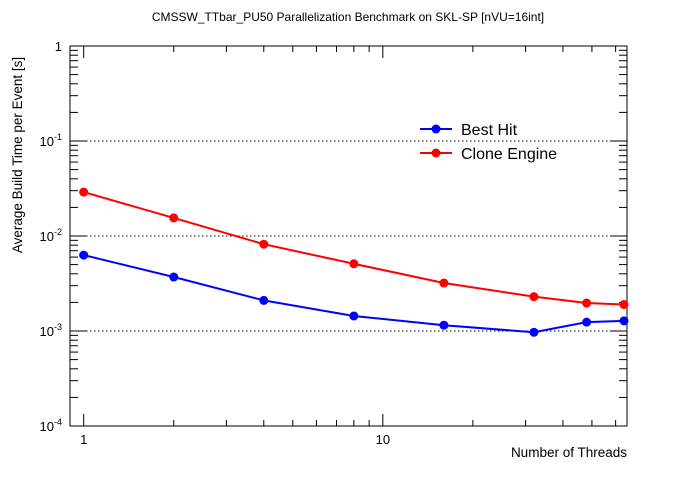 This screenshot has height=477, width=696. I want to click on x-axis-label: Number of Threads, so click(569, 452).